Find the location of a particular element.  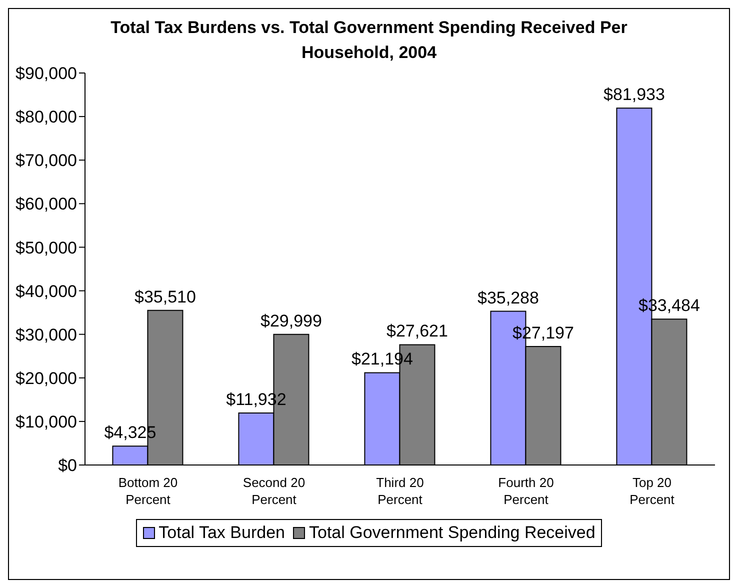

legend-label: Total Government Spending Received is located at coordinates (452, 533).